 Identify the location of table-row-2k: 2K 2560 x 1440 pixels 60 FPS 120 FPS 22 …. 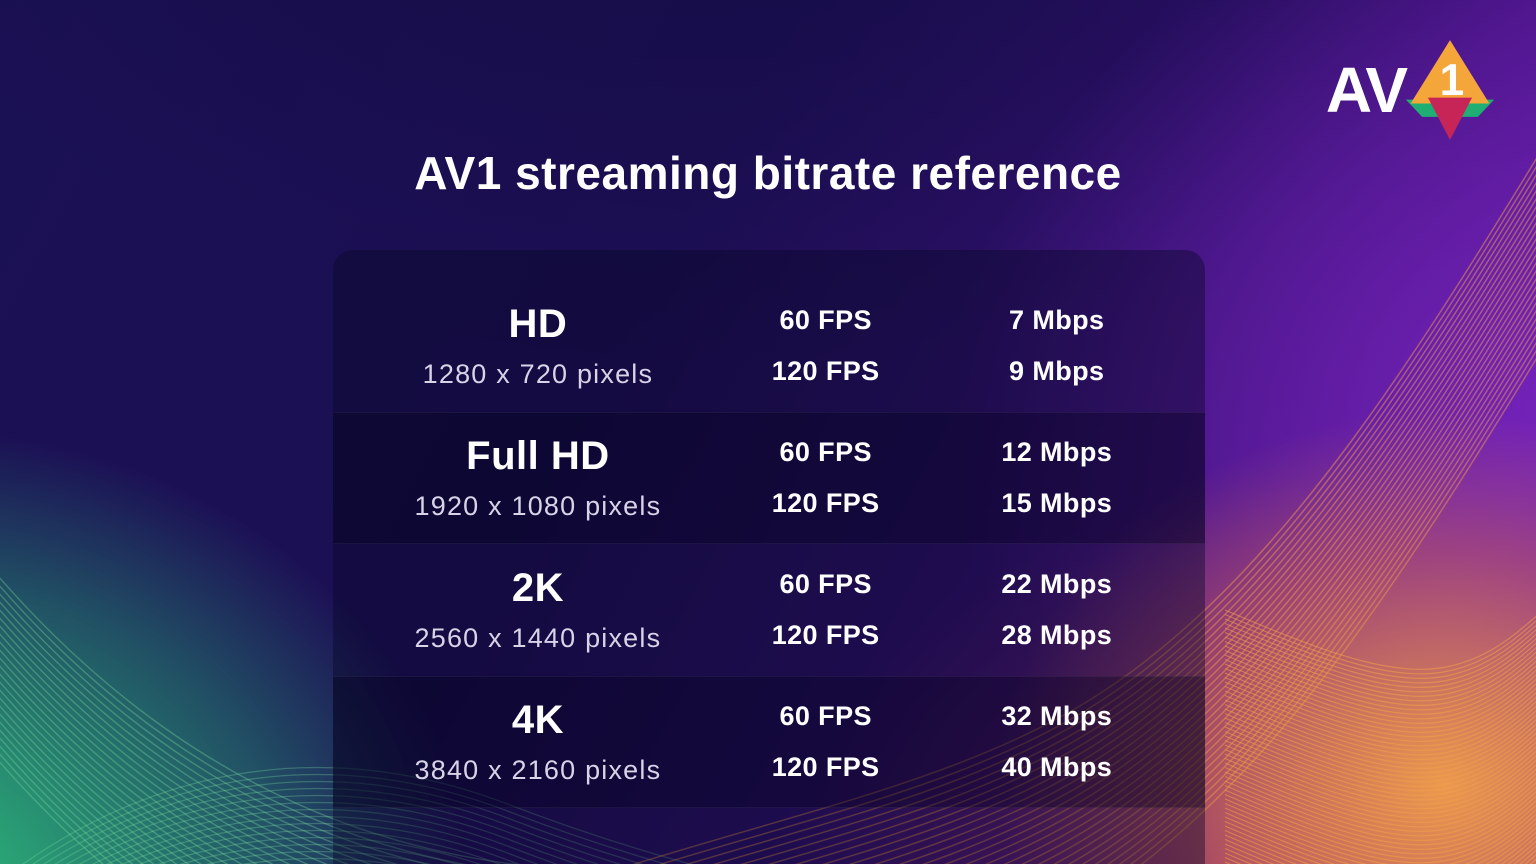
(769, 610).